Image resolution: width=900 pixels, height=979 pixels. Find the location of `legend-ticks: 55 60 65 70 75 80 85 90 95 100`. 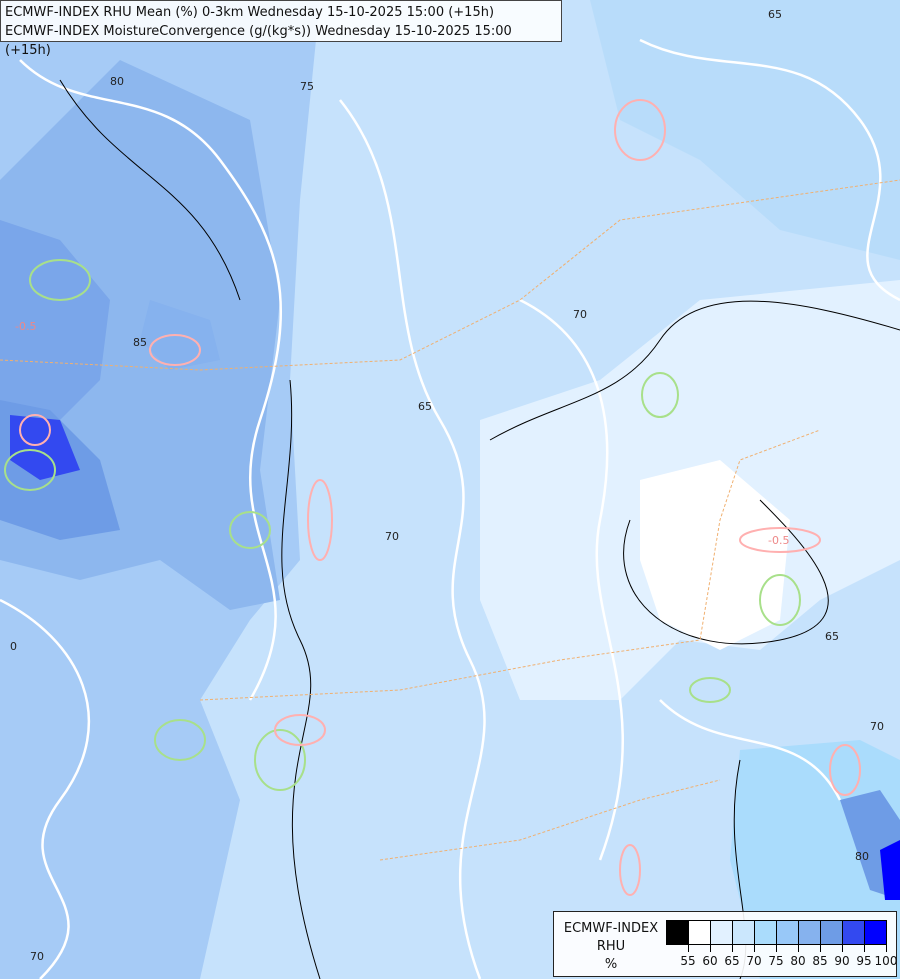

legend-ticks: 55 60 65 70 75 80 85 90 95 100 is located at coordinates (782, 959).